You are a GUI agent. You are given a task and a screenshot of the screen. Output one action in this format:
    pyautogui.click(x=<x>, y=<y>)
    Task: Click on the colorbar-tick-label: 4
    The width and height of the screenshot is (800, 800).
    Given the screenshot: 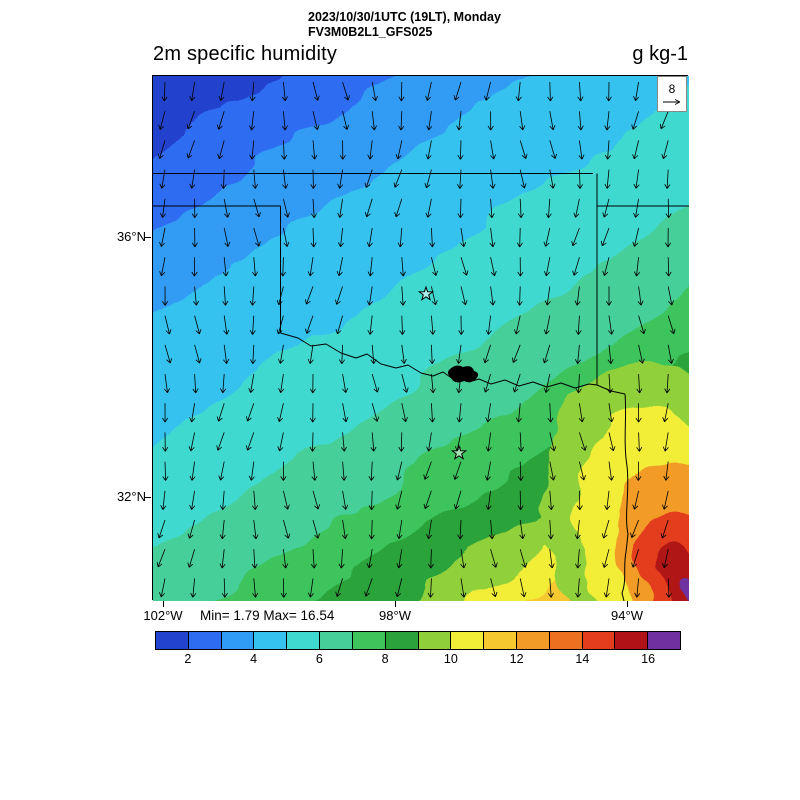 What is the action you would take?
    pyautogui.click(x=254, y=659)
    